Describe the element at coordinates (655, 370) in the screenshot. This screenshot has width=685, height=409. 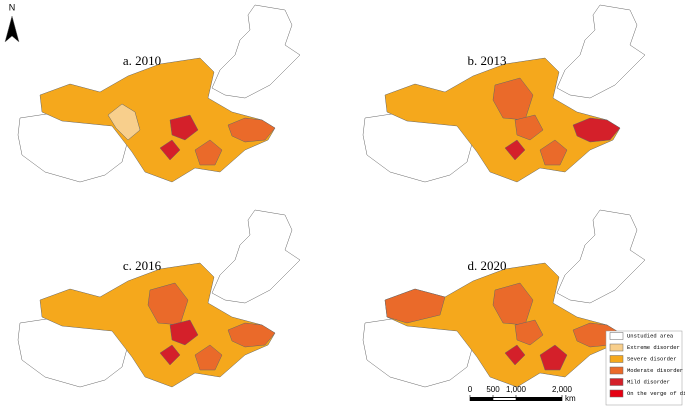
I see `legend-text: Moderate disorder` at that location.